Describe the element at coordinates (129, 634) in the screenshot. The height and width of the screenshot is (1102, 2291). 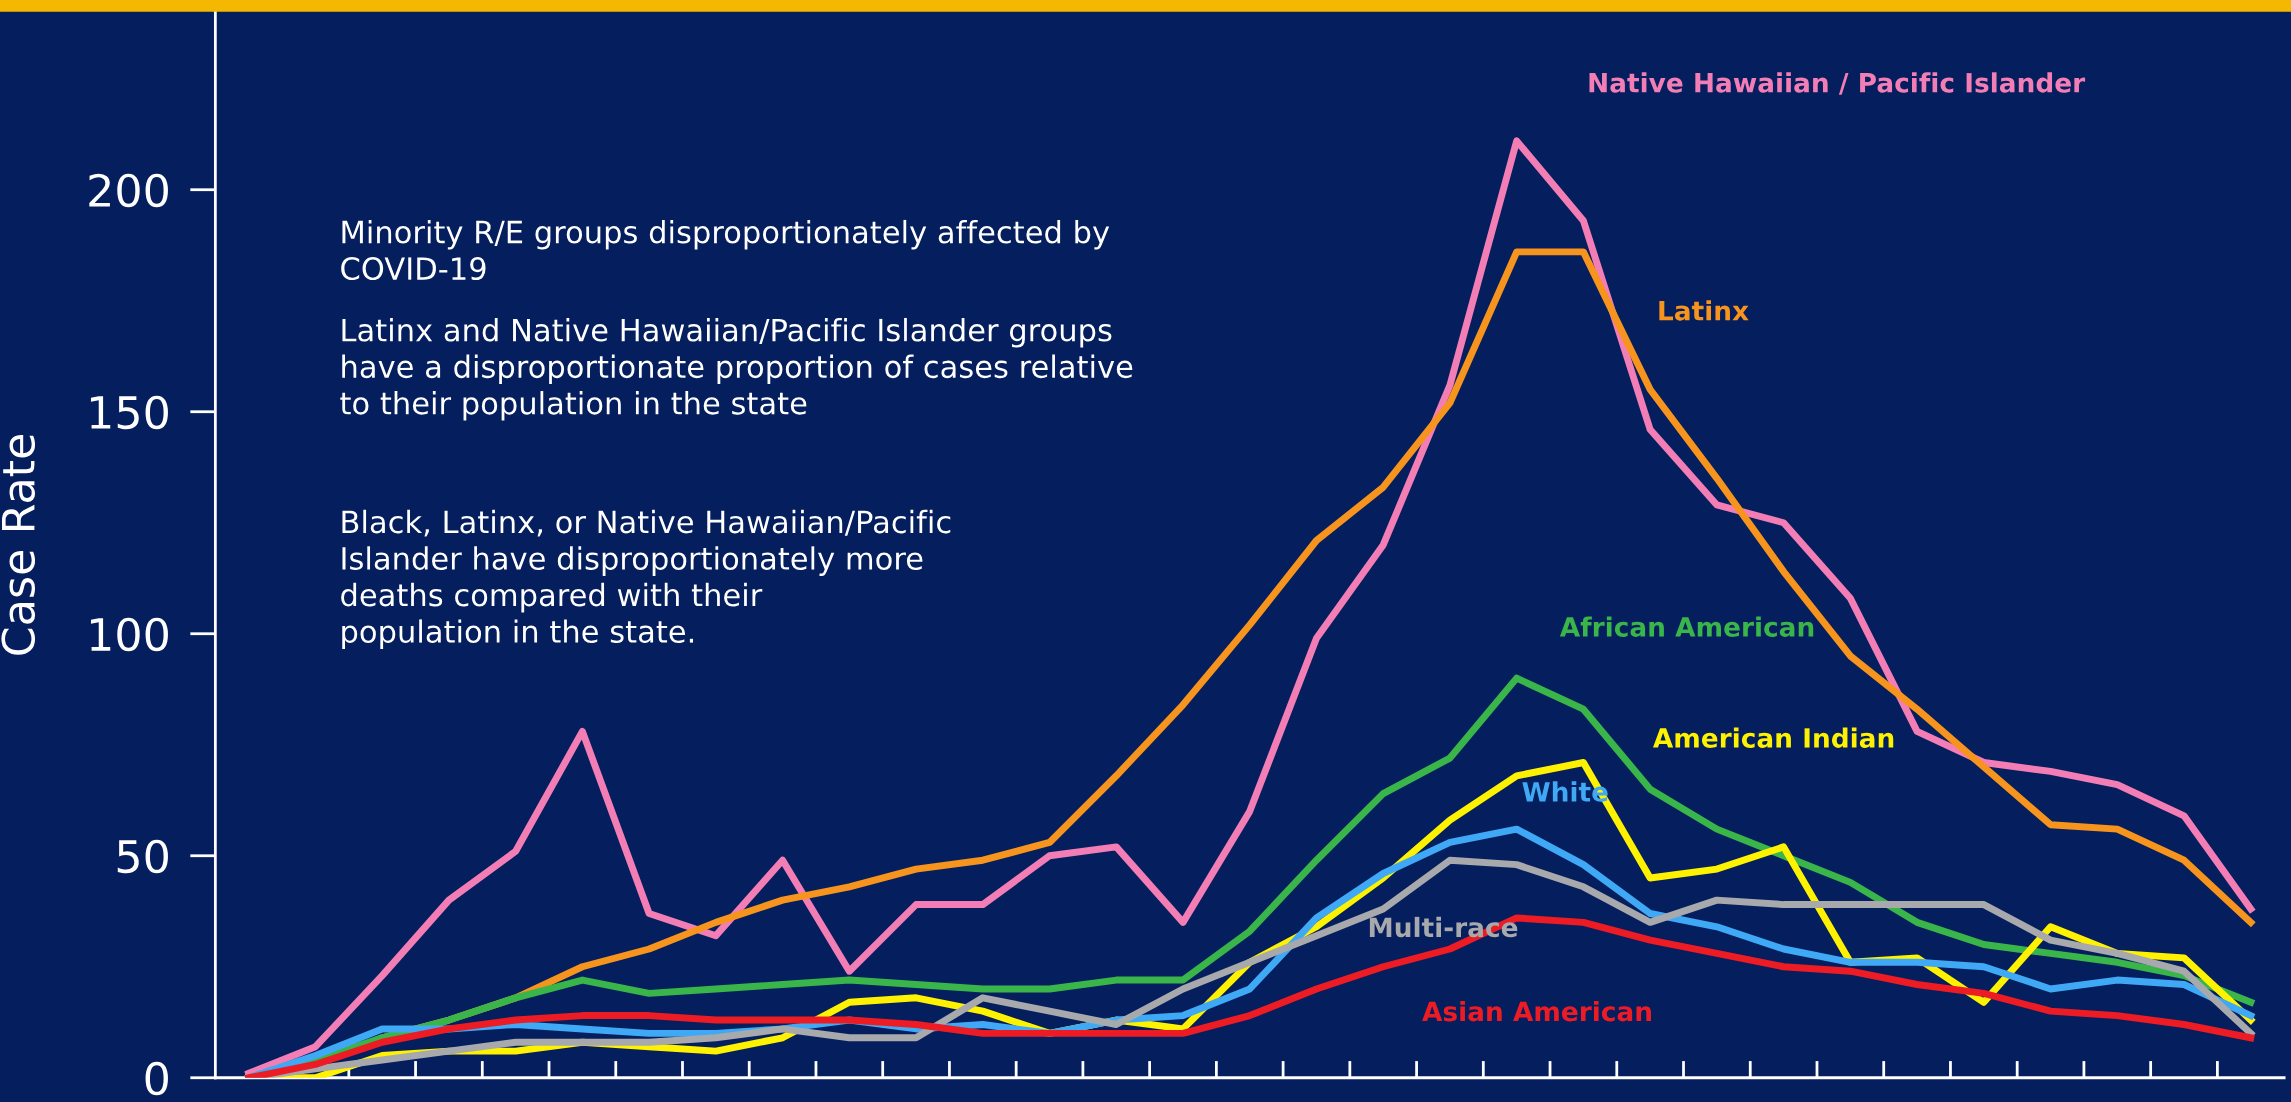
I see `y-tick-label: 100` at that location.